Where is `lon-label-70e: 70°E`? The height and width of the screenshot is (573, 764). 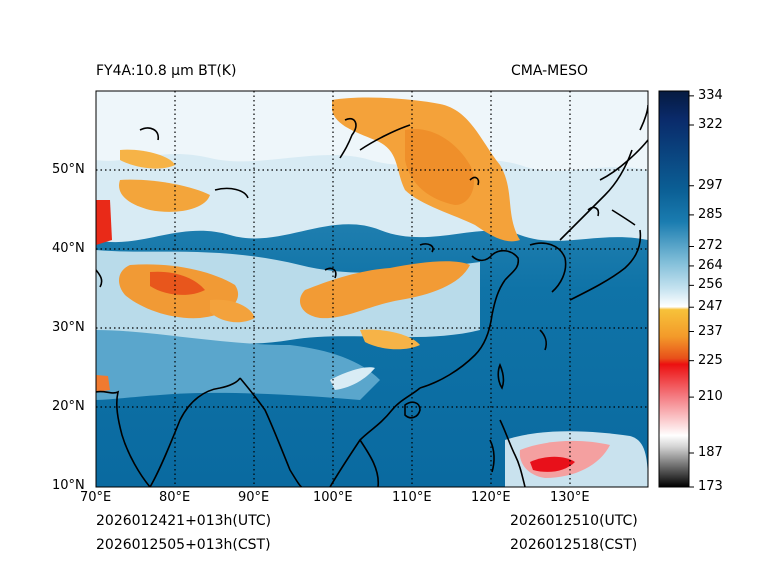 lon-label-70e: 70°E is located at coordinates (96, 497).